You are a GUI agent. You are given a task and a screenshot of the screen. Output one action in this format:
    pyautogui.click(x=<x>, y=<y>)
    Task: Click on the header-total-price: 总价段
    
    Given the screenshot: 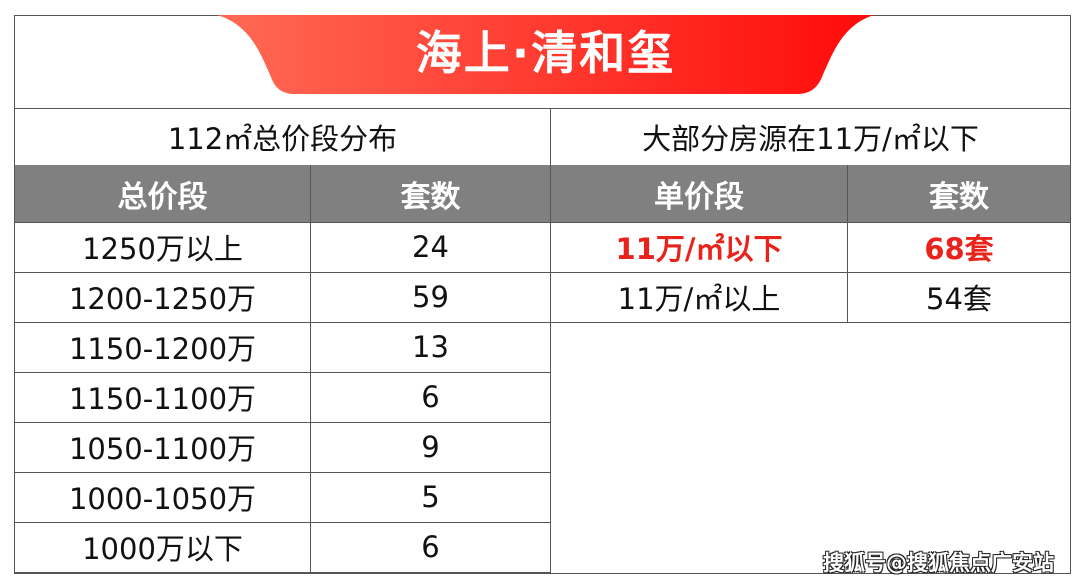 What is the action you would take?
    pyautogui.click(x=162, y=194)
    